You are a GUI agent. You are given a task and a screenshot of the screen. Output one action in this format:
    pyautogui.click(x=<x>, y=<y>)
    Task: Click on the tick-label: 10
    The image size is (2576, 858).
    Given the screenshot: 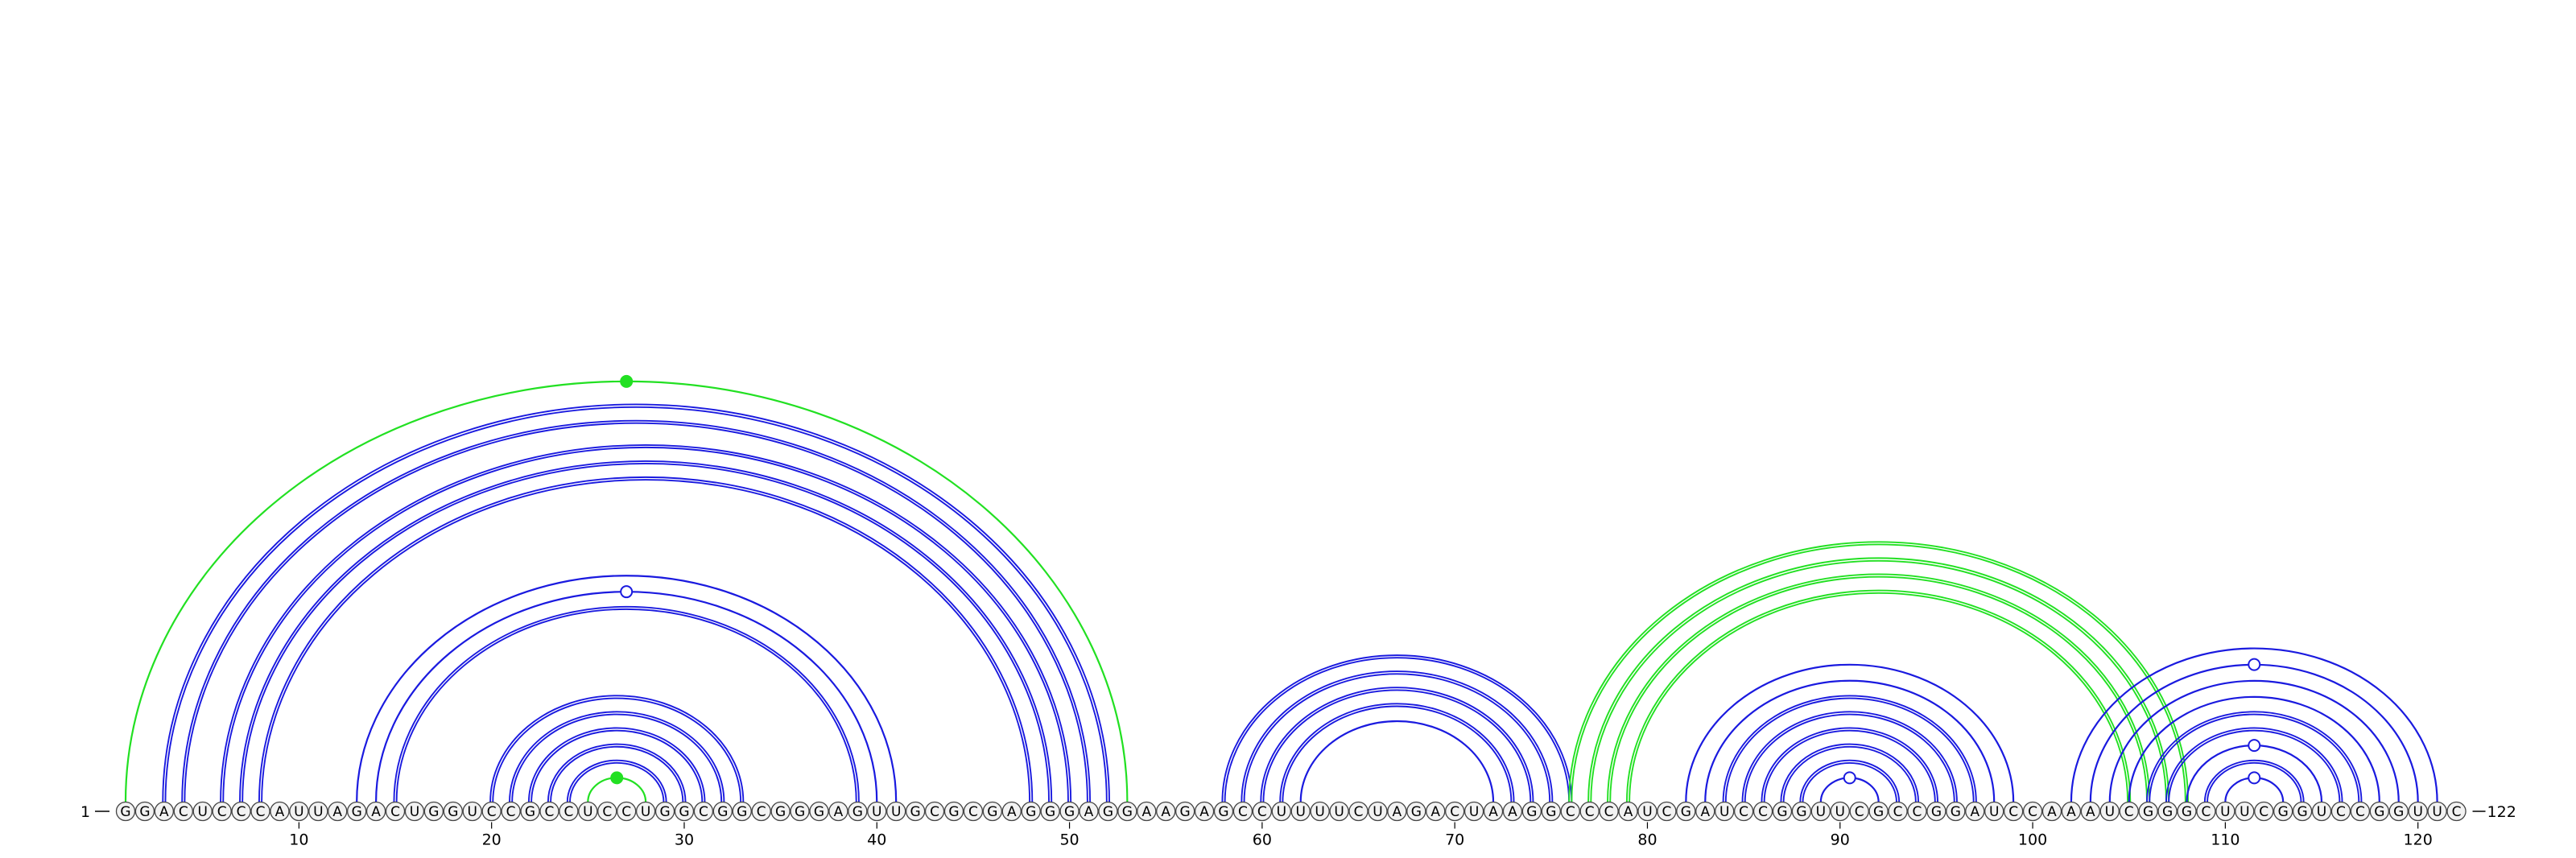 What is the action you would take?
    pyautogui.click(x=298, y=840)
    